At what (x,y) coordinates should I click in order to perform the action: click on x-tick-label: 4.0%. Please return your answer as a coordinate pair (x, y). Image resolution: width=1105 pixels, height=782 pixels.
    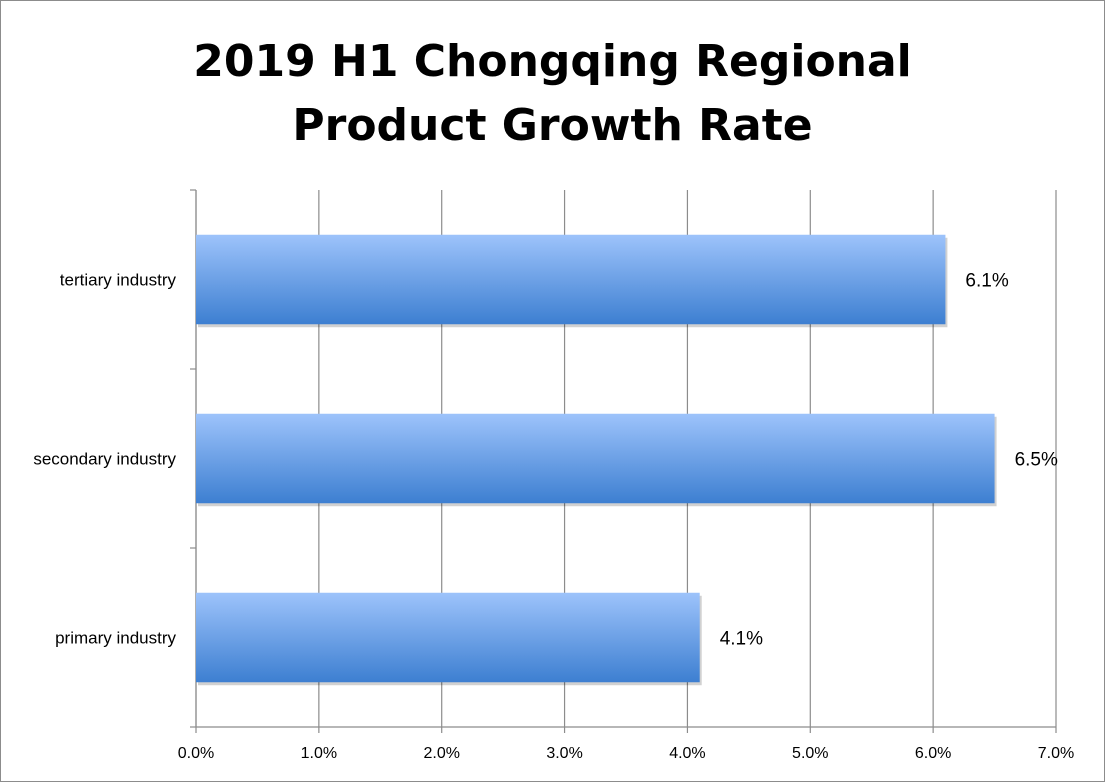
    Looking at the image, I should click on (687, 753).